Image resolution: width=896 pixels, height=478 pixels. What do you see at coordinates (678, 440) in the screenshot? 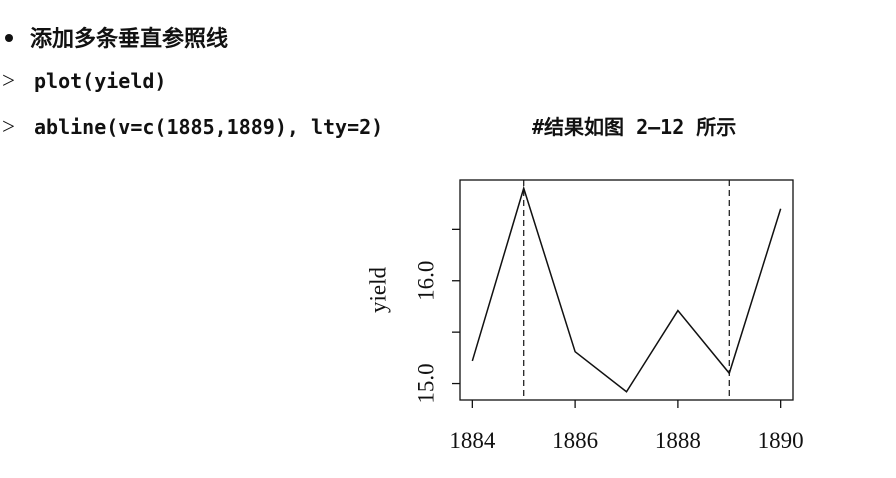
I see `x-tick-label: 1888` at bounding box center [678, 440].